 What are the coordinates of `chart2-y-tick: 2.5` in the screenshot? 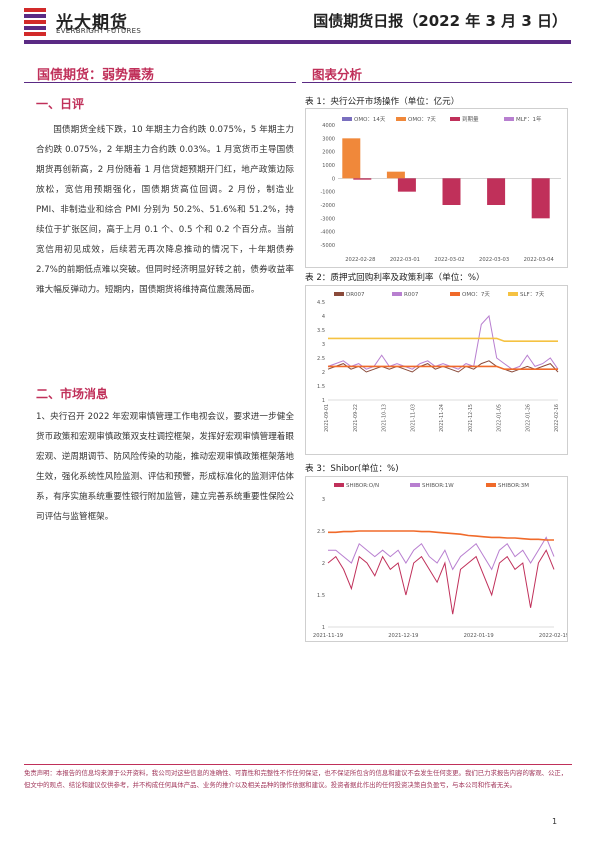 It's located at (321, 359).